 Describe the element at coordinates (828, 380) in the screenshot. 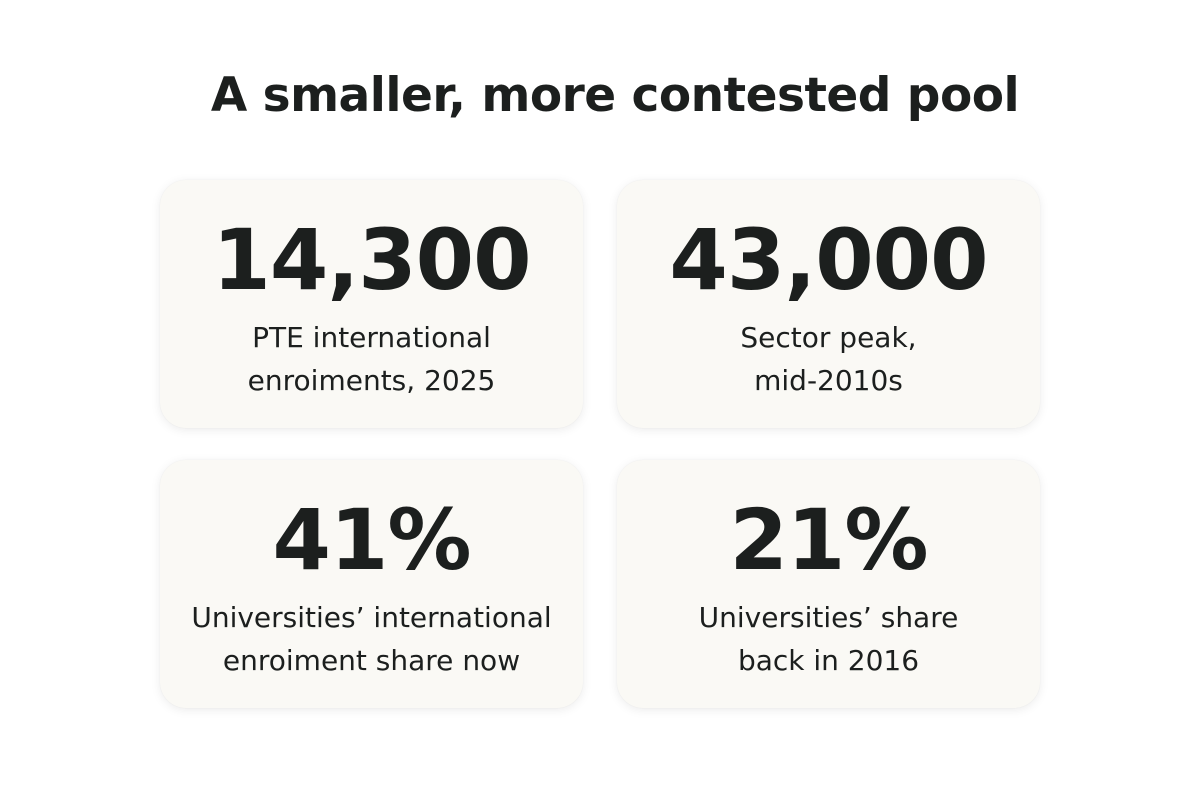

I see `stat-label-line: mid-2010s` at that location.